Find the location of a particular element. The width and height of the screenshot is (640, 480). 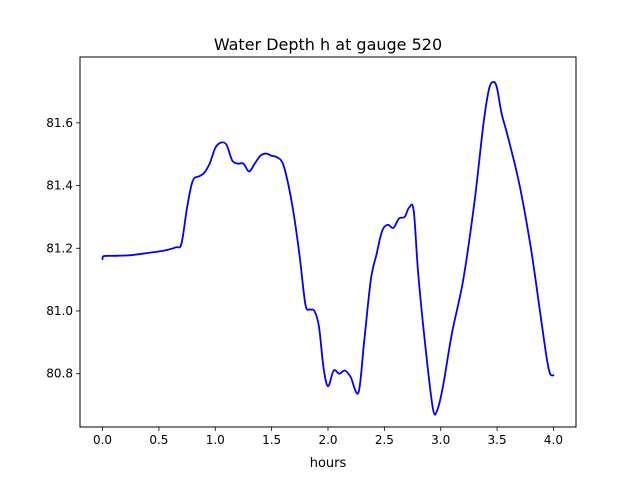

x-tick-label: 4.0 is located at coordinates (553, 440).